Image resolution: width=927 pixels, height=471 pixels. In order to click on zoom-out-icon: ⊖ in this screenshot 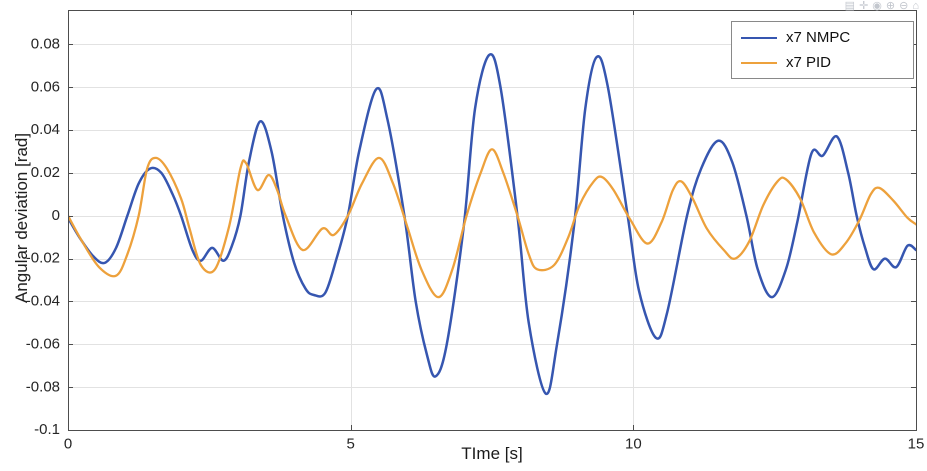, I will do `click(904, 6)`.